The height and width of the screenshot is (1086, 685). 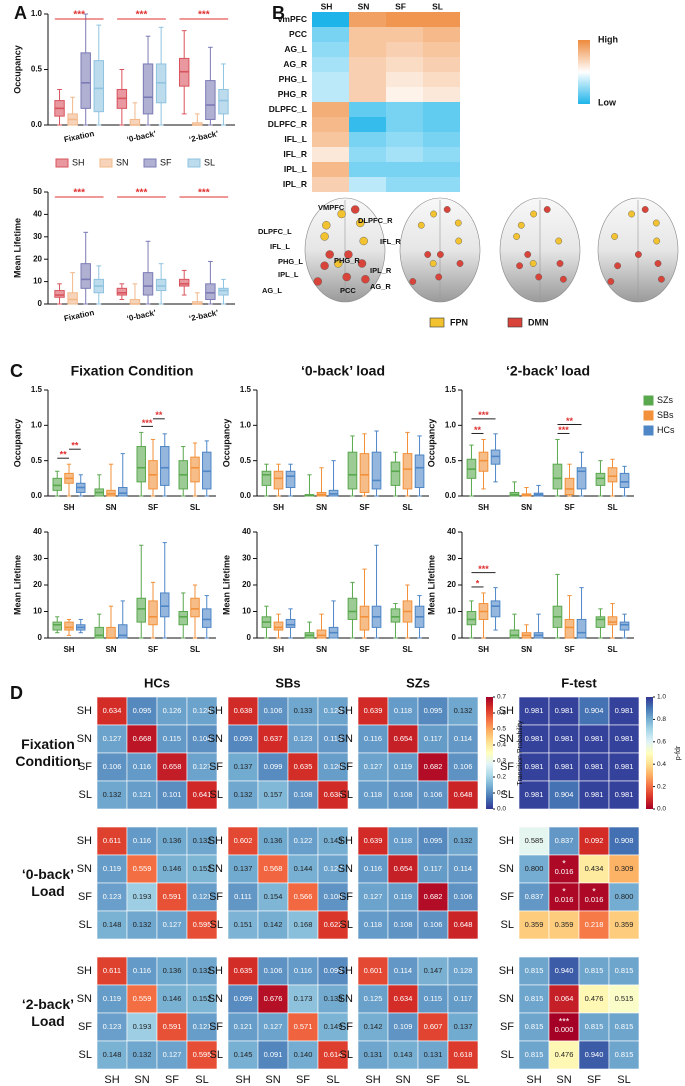 What do you see at coordinates (501, 713) in the screenshot?
I see `colorbar-tick-label: 0.6` at bounding box center [501, 713].